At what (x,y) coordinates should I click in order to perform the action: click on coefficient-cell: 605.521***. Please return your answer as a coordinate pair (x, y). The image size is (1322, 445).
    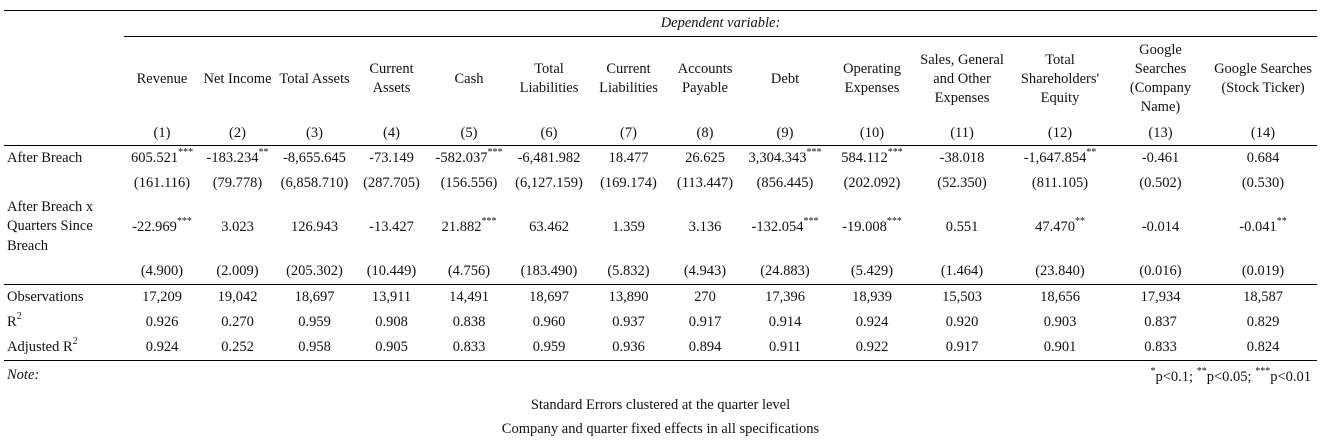
    Looking at the image, I should click on (162, 159).